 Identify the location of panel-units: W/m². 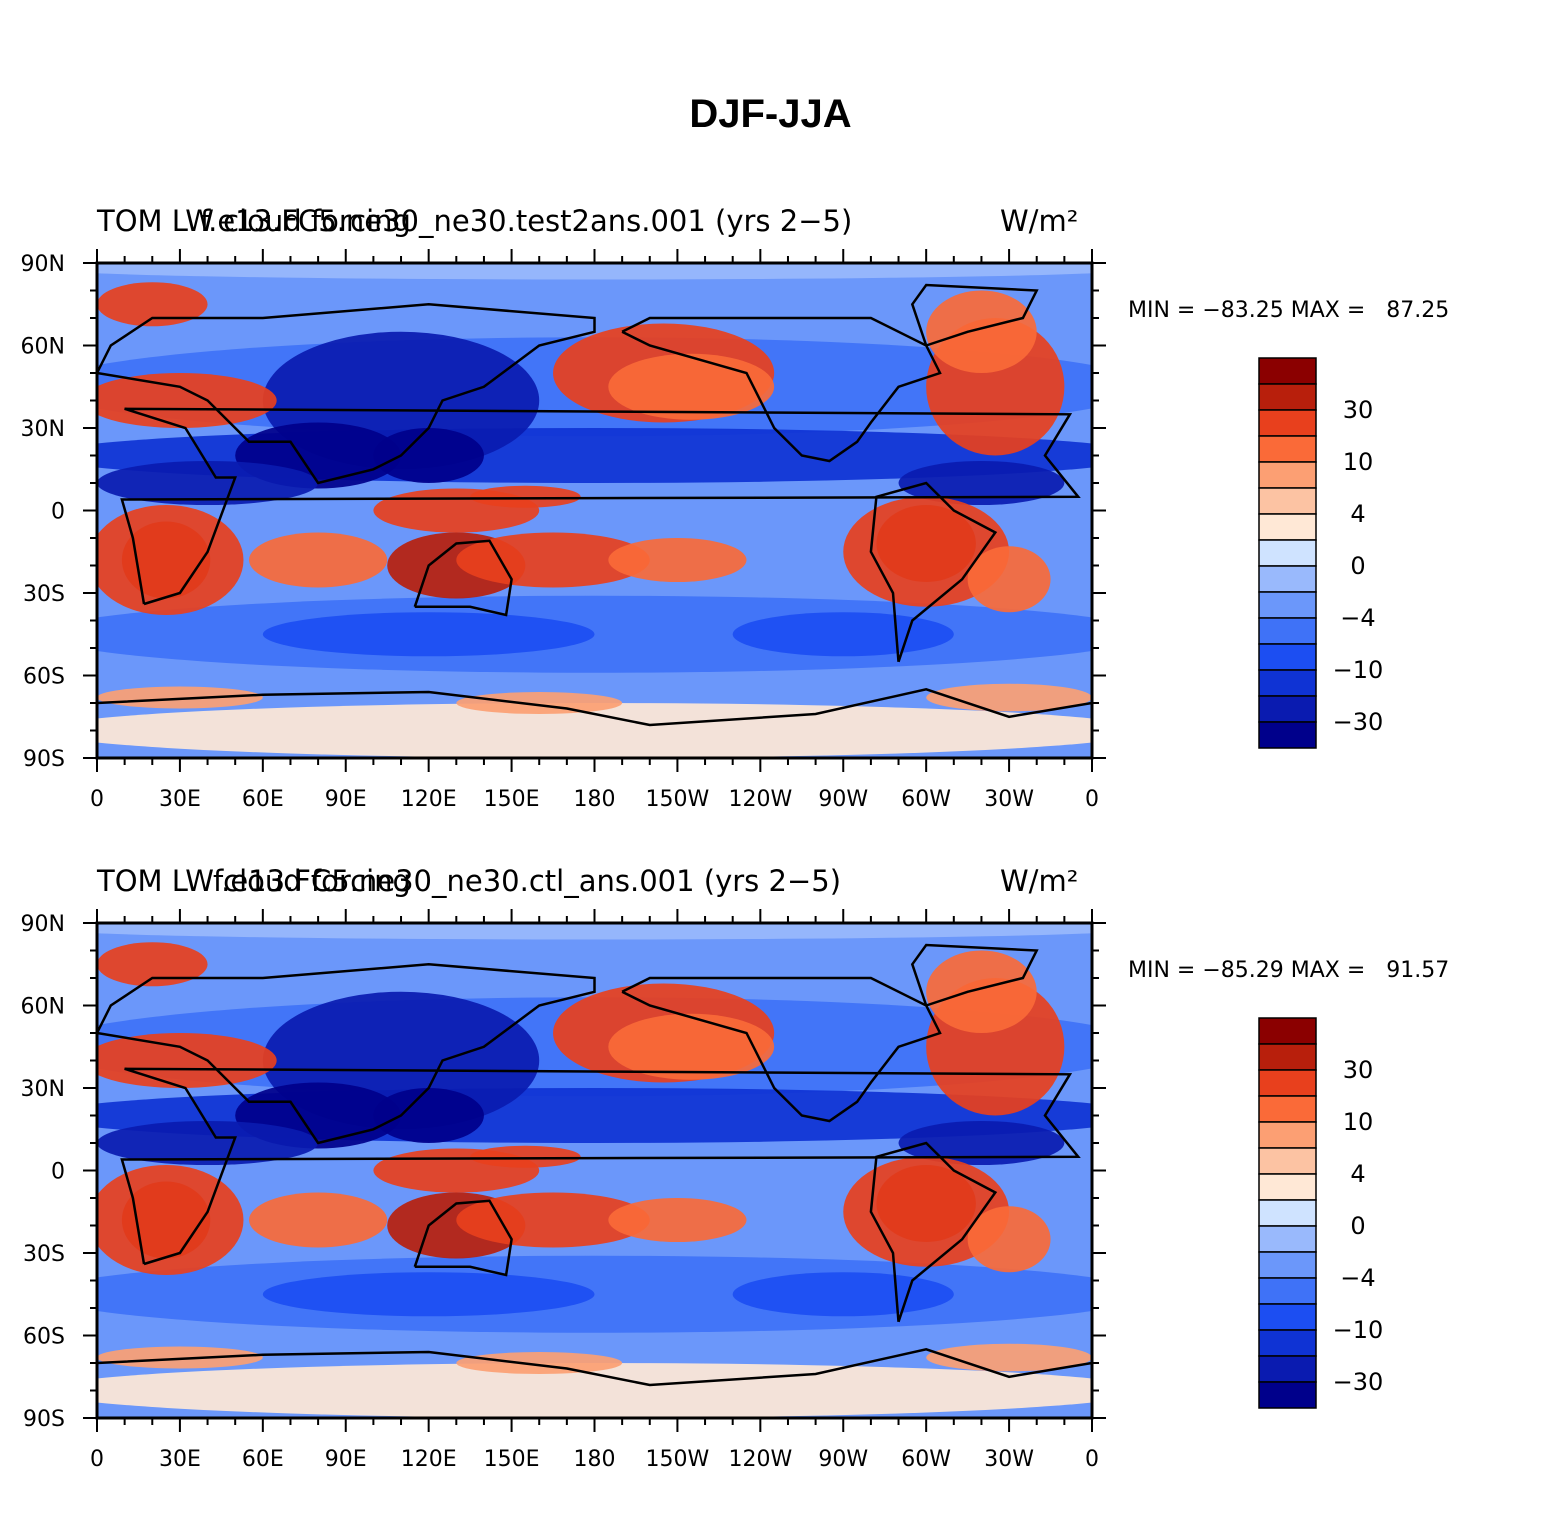
(1039, 881).